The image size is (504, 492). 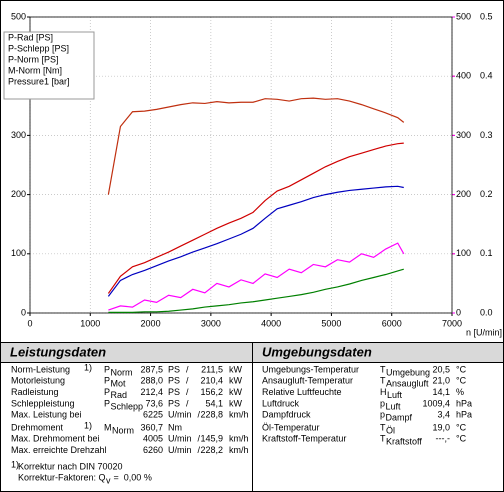 I want to click on symbol: p, so click(x=382, y=415).